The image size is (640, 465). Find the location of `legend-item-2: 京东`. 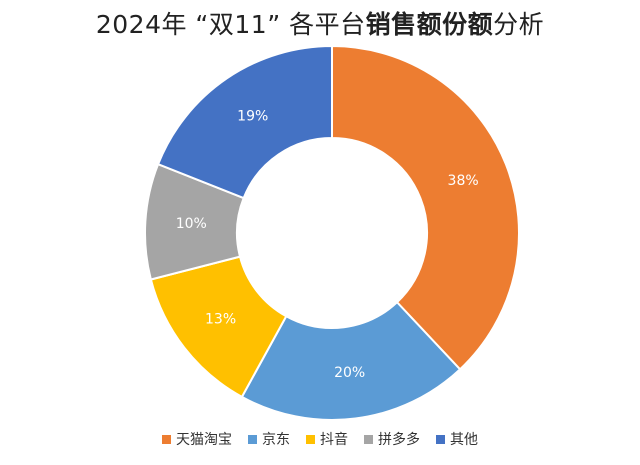

legend-item-2: 京东 is located at coordinates (269, 439).